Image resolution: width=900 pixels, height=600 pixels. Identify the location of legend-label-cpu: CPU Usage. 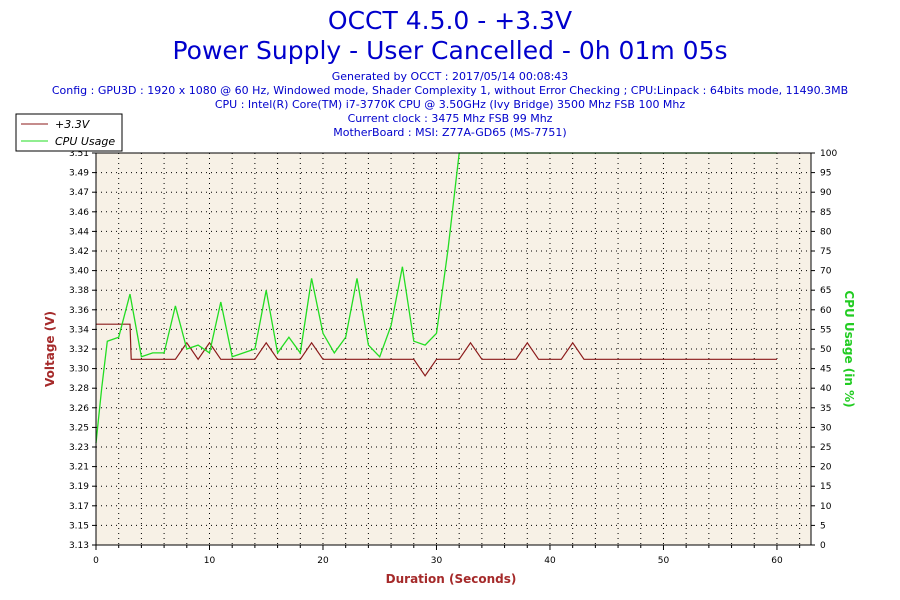
(85, 141).